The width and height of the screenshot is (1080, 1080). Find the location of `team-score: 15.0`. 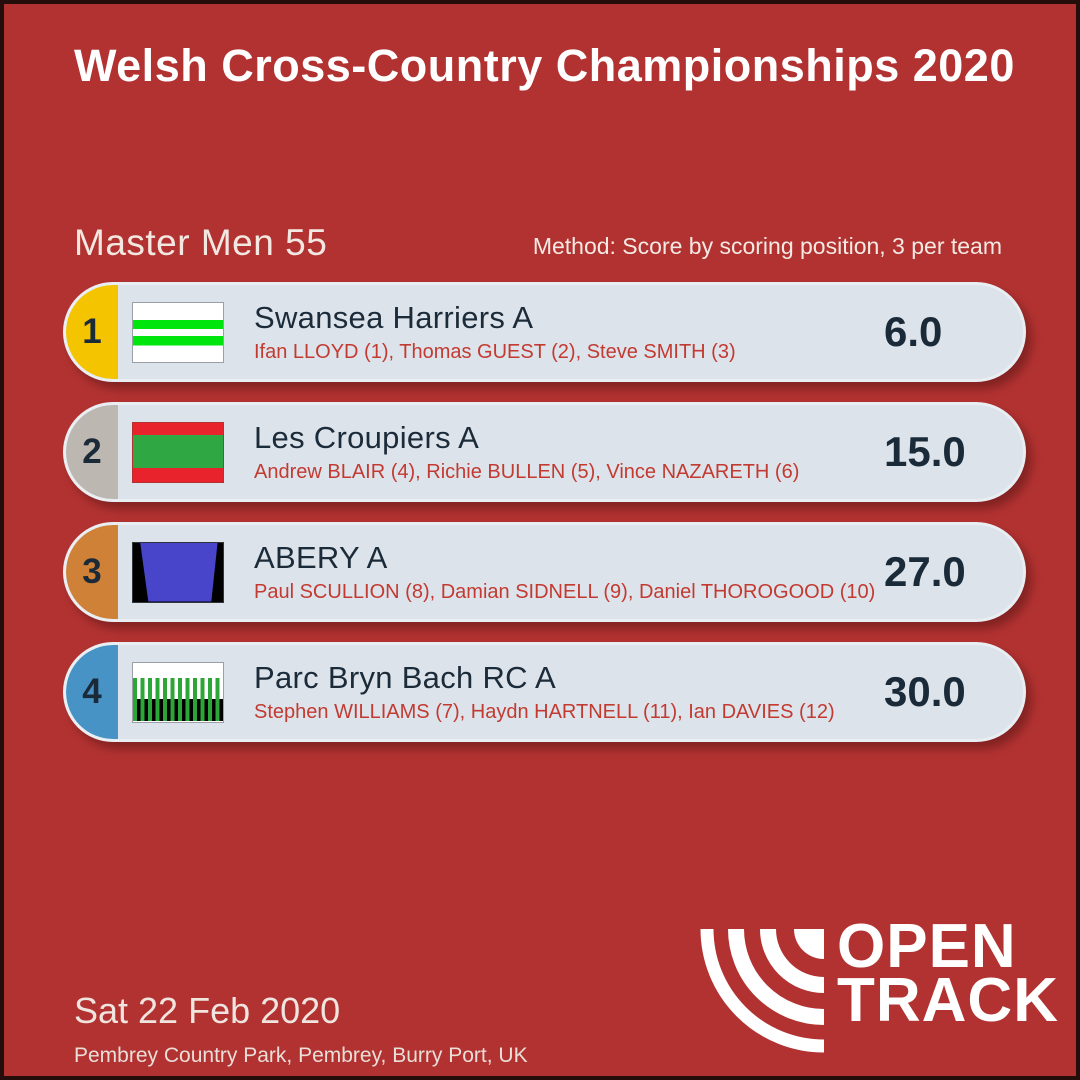

team-score: 15.0 is located at coordinates (925, 451).